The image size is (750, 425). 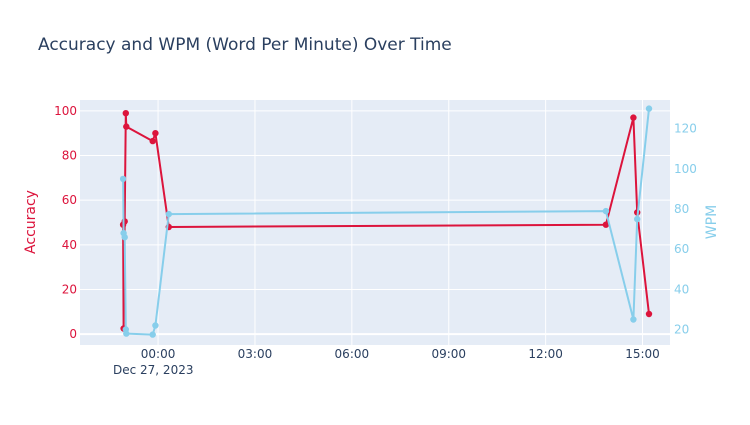 What do you see at coordinates (681, 249) in the screenshot?
I see `y-right-tick-label: 60` at bounding box center [681, 249].